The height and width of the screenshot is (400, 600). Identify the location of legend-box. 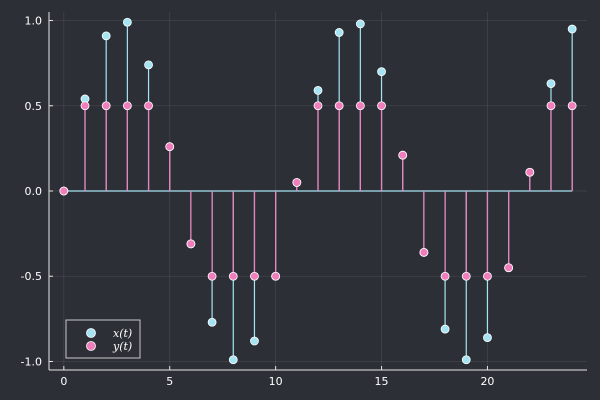
(103, 339).